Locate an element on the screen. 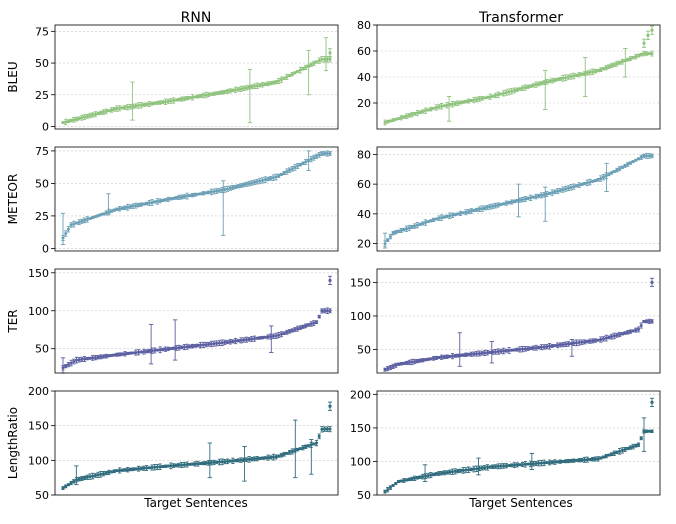 This screenshot has height=524, width=676. outlier-point is located at coordinates (652, 402).